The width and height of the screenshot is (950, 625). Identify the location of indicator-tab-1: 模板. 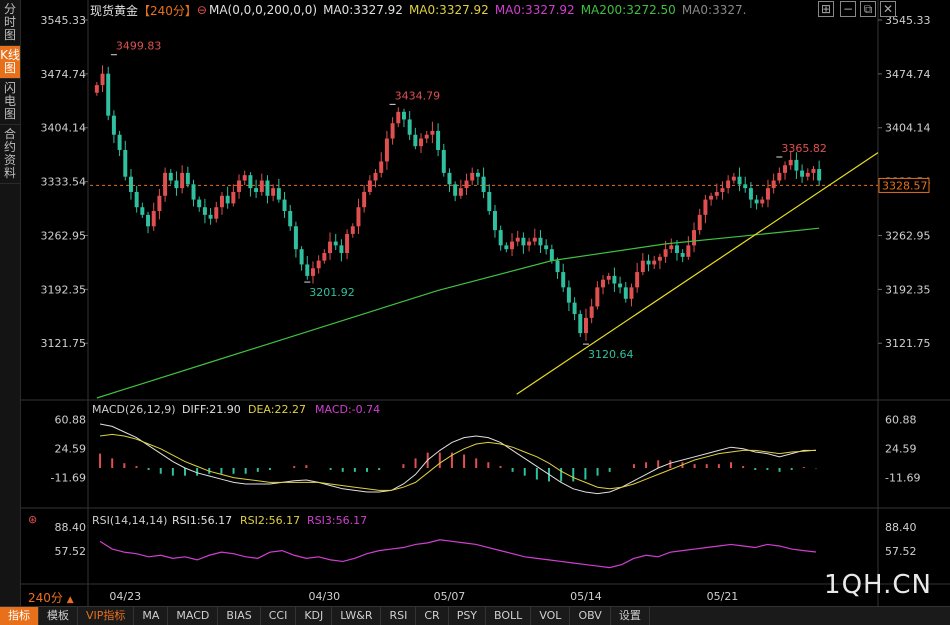
(58, 616).